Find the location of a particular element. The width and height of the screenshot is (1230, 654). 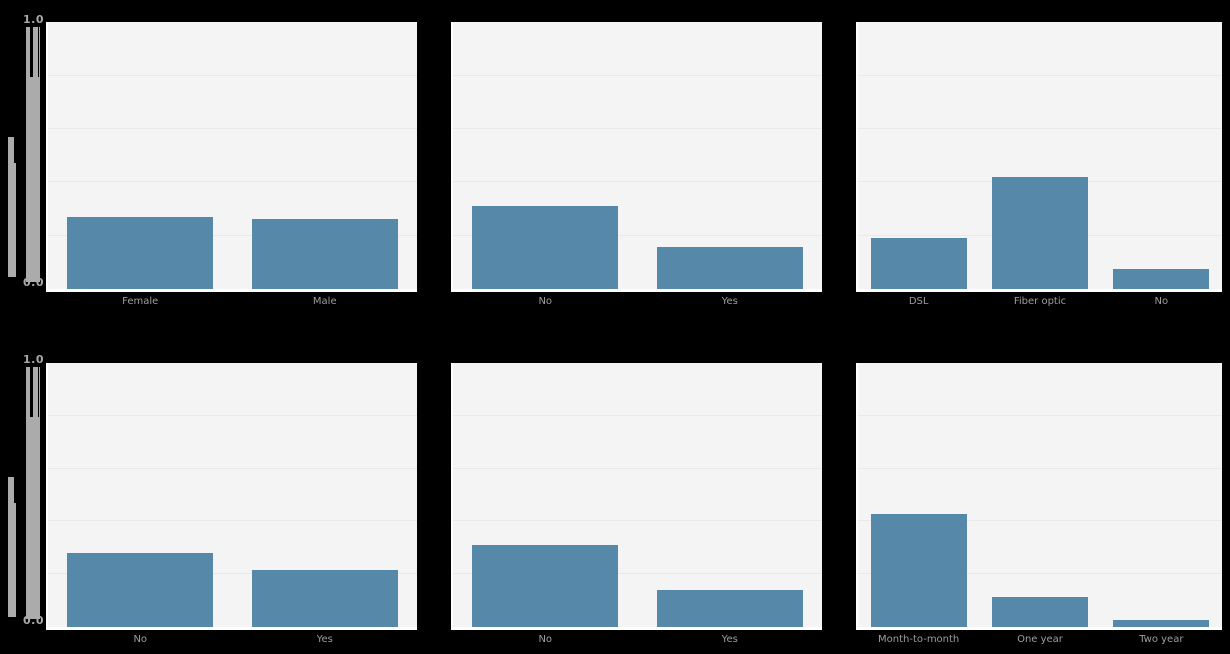

x-tick-label: Two year is located at coordinates (1161, 639).